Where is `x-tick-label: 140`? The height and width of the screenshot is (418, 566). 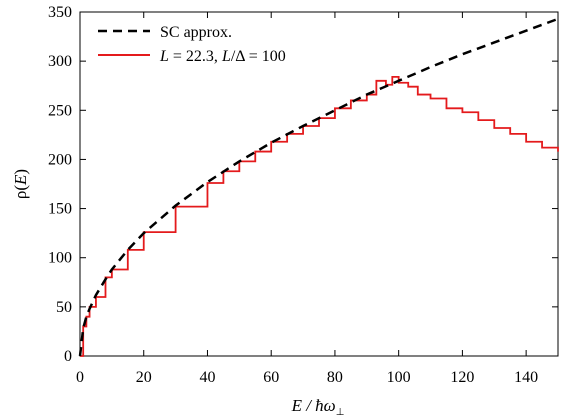
x-tick-label: 140 is located at coordinates (526, 377).